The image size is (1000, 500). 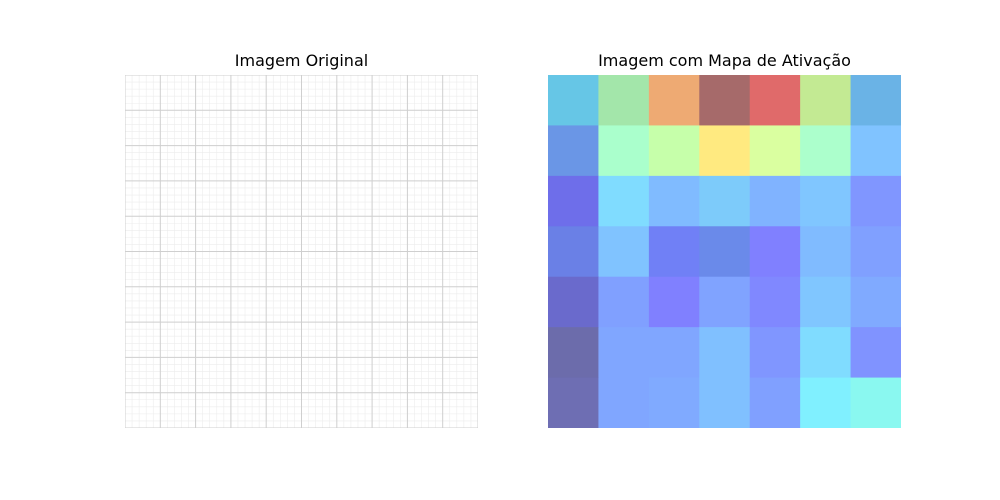 What do you see at coordinates (725, 201) in the screenshot?
I see `heatmap-cell-r2-c3` at bounding box center [725, 201].